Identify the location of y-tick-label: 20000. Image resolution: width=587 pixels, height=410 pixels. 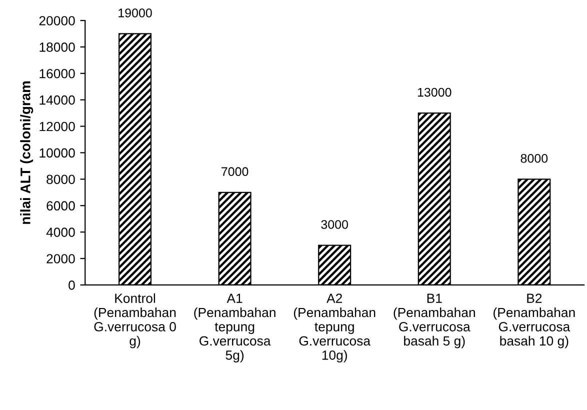
(57, 21).